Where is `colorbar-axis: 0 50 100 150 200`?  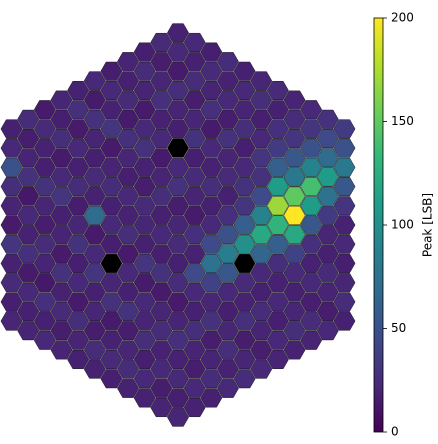 colorbar-axis: 0 50 100 150 200 is located at coordinates (398, 225).